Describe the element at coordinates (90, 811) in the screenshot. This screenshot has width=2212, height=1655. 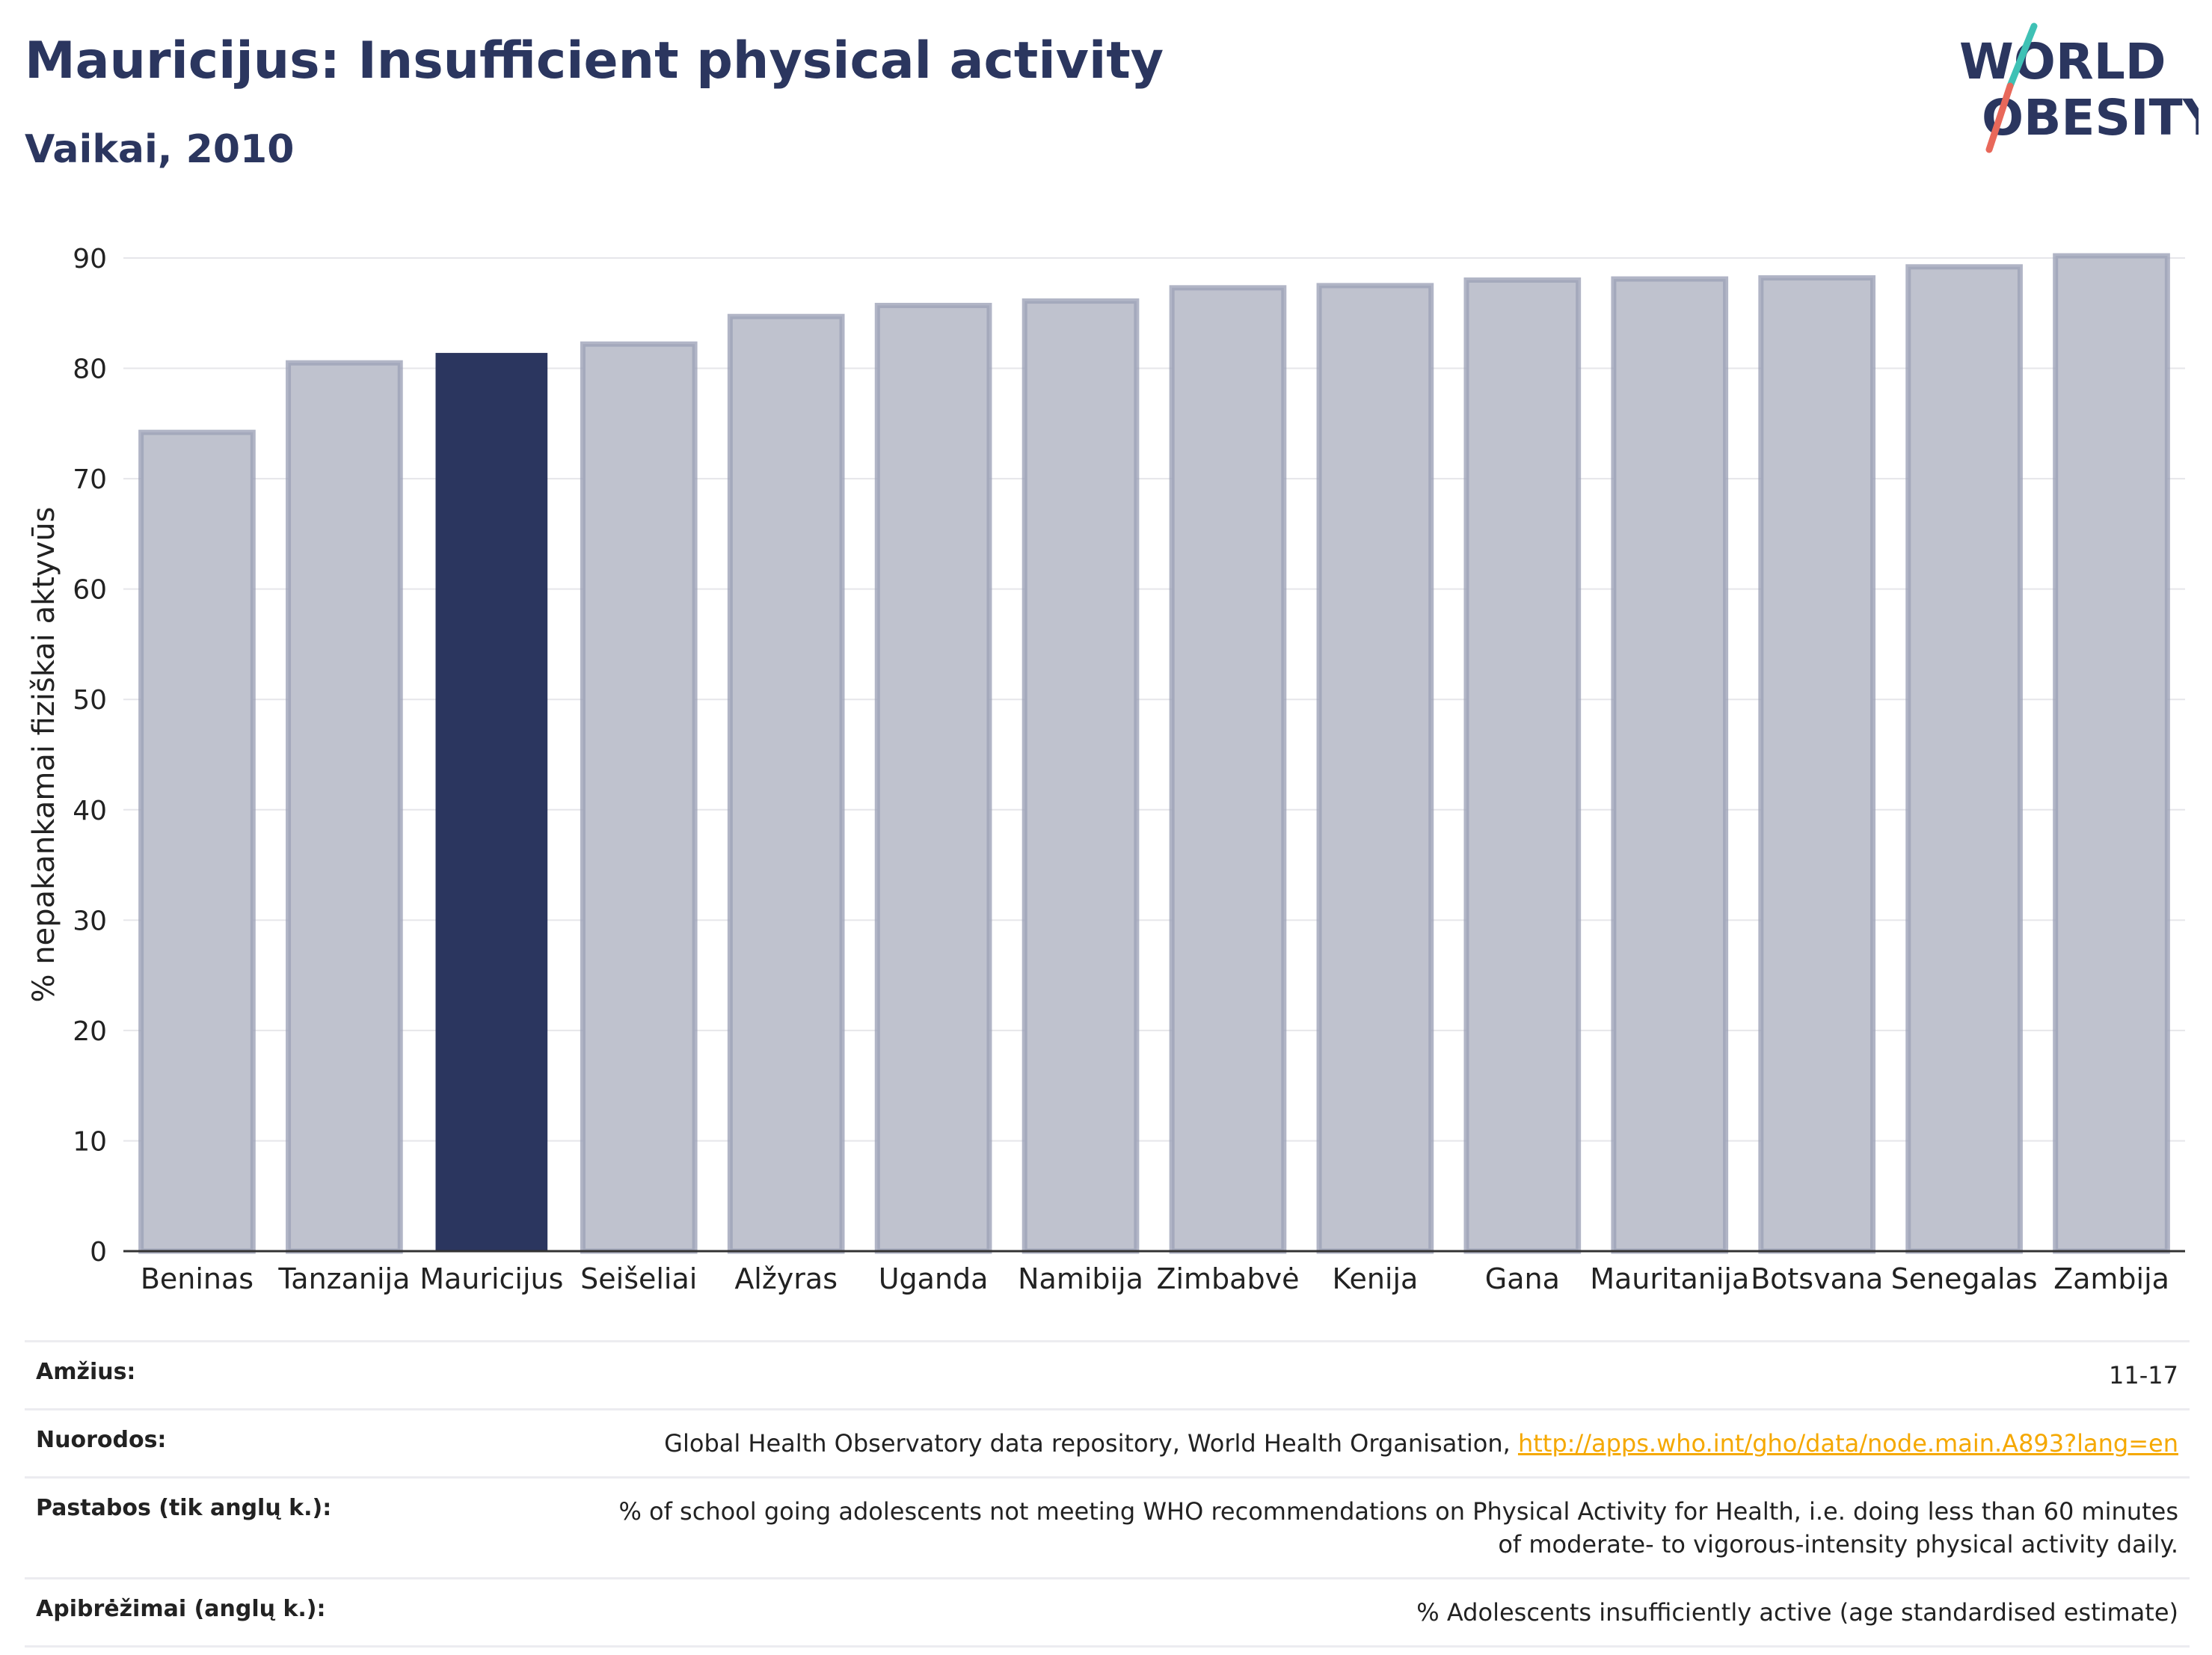
I see `y-tick-label: 40` at that location.